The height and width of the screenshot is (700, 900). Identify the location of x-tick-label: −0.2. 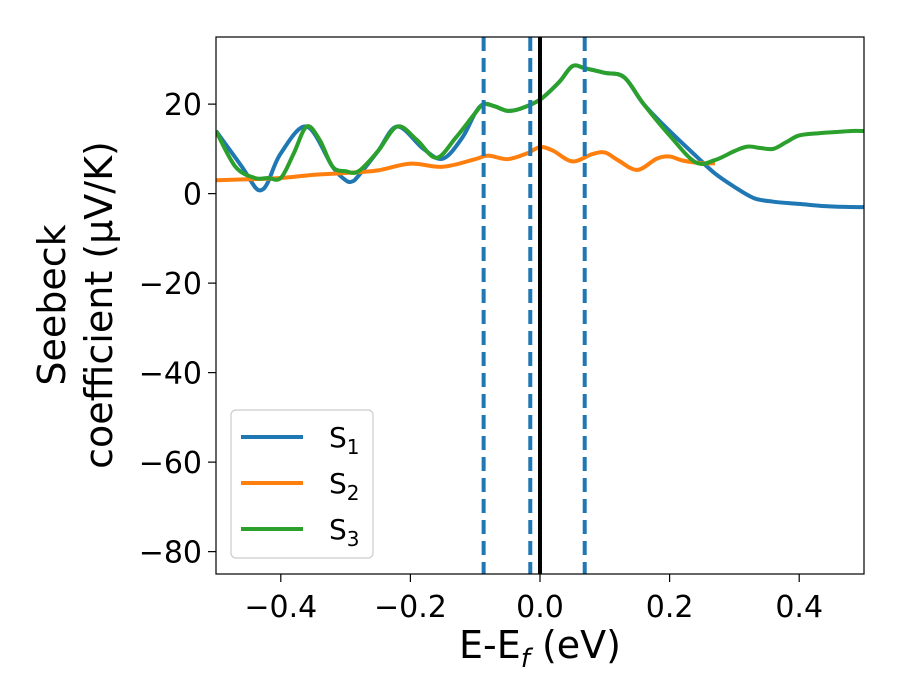
(410, 607).